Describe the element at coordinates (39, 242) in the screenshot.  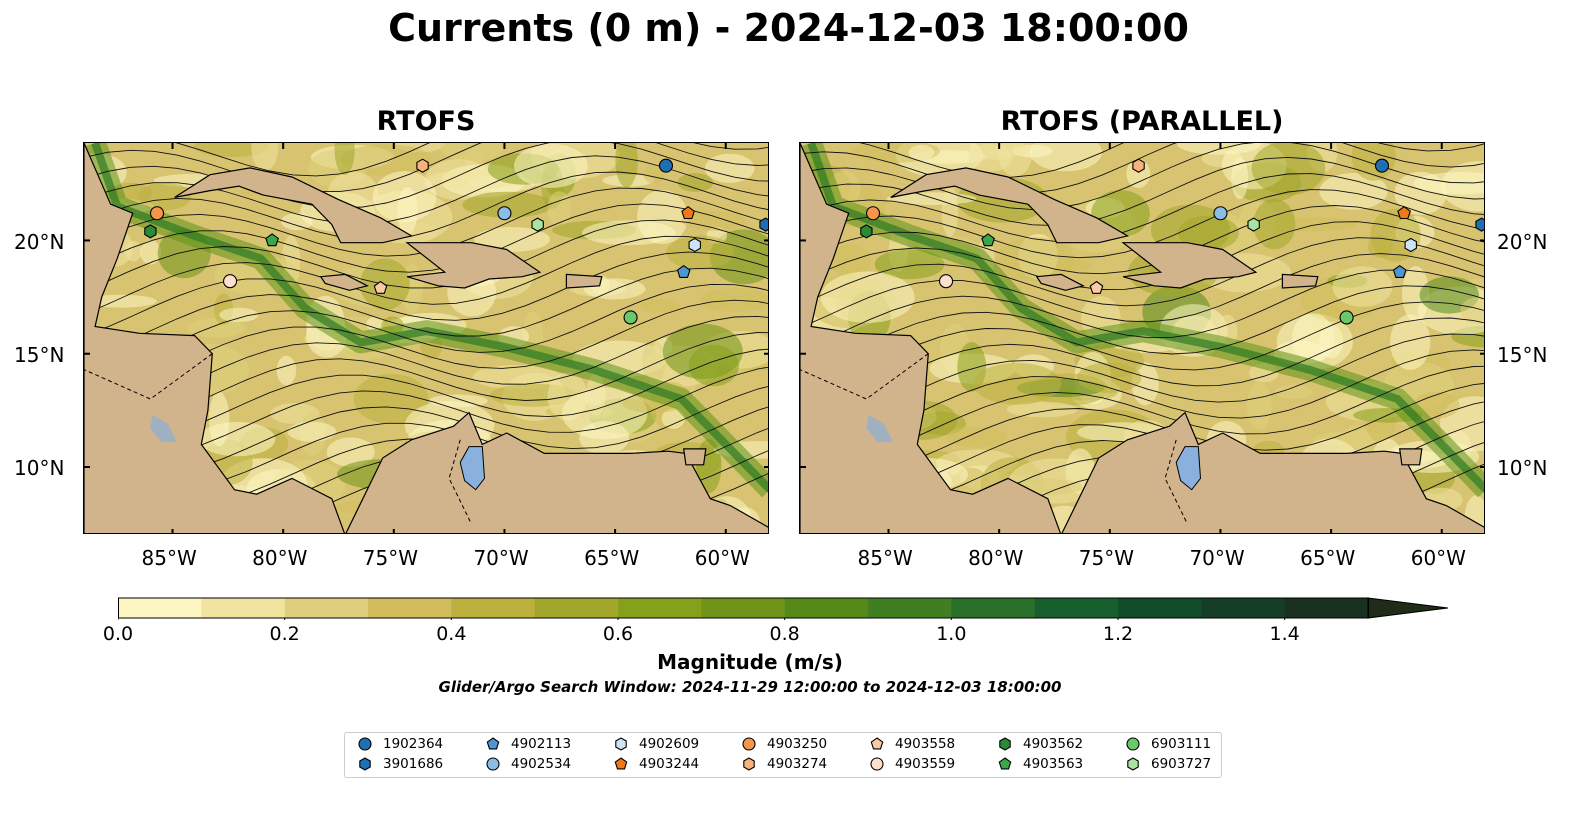
I see `lat-label-left: 20°N` at that location.